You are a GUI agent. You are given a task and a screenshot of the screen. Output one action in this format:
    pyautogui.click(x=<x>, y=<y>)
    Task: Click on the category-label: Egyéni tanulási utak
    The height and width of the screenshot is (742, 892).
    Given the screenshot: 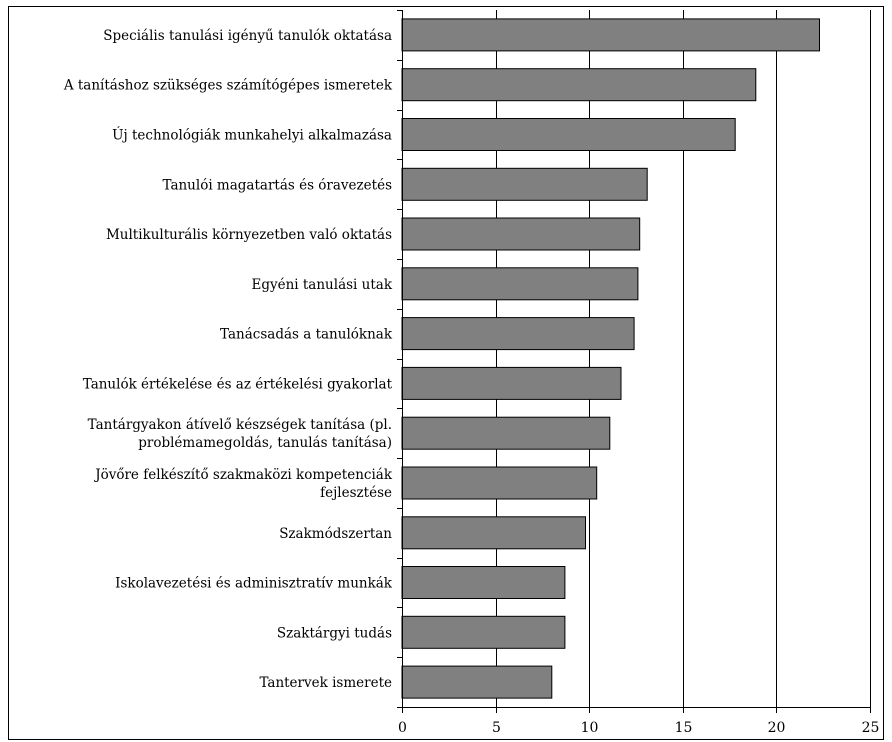 What is the action you would take?
    pyautogui.click(x=321, y=285)
    